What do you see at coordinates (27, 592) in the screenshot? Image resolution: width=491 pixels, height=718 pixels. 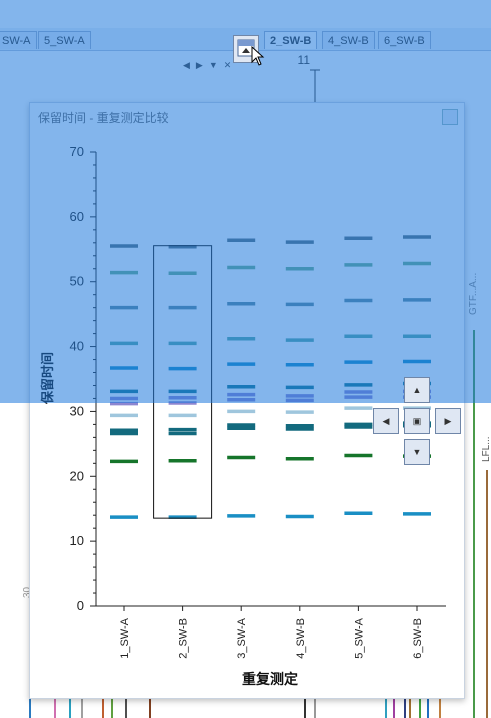 I see `bg-side-tick: 30` at bounding box center [27, 592].